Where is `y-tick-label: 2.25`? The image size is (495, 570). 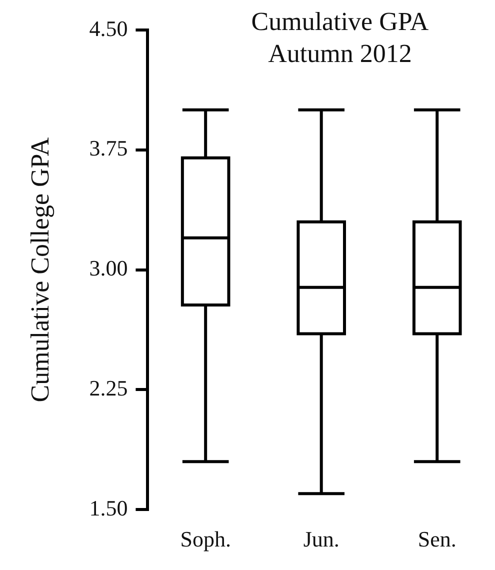
y-tick-label: 2.25 is located at coordinates (108, 387).